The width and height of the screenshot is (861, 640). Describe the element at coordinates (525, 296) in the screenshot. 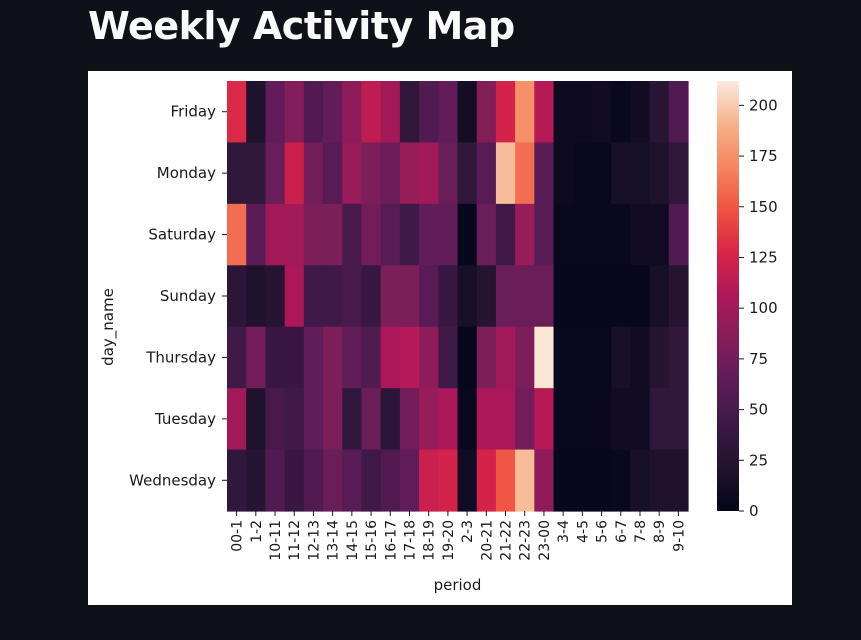

I see `heatmap-cell-sunday-22-23: Sunday 22-23: 70` at that location.